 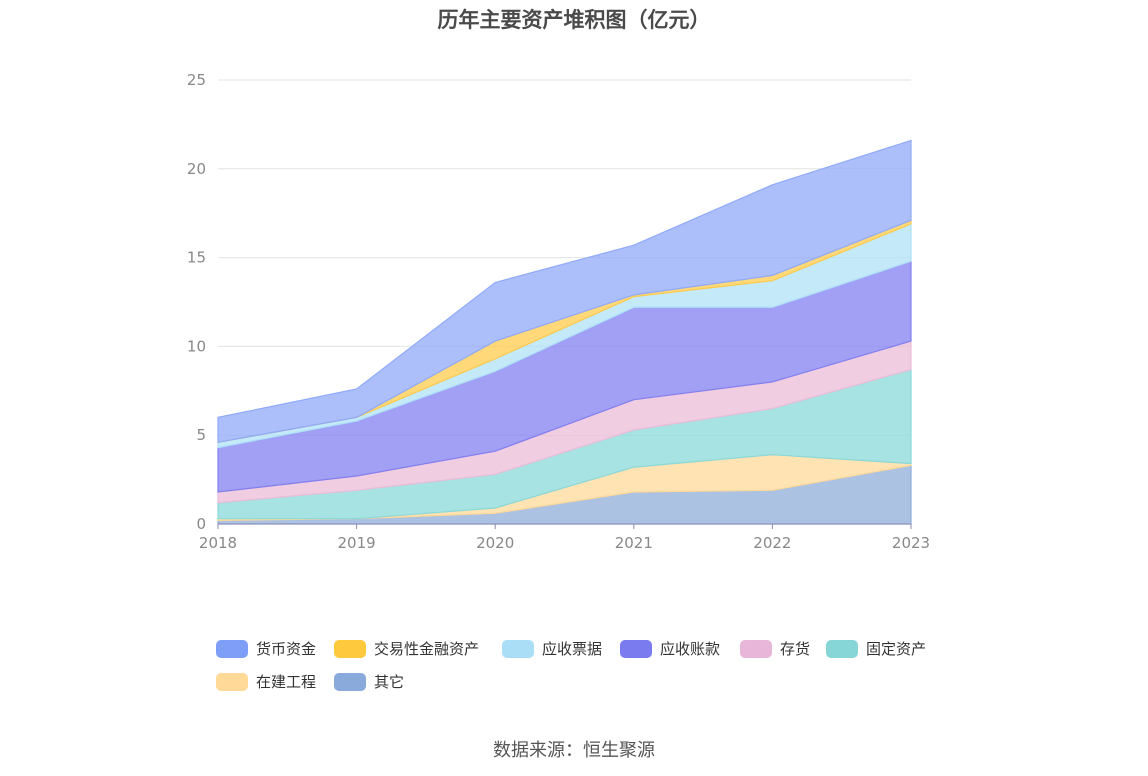 What do you see at coordinates (201, 524) in the screenshot?
I see `y-tick-label: 0` at bounding box center [201, 524].